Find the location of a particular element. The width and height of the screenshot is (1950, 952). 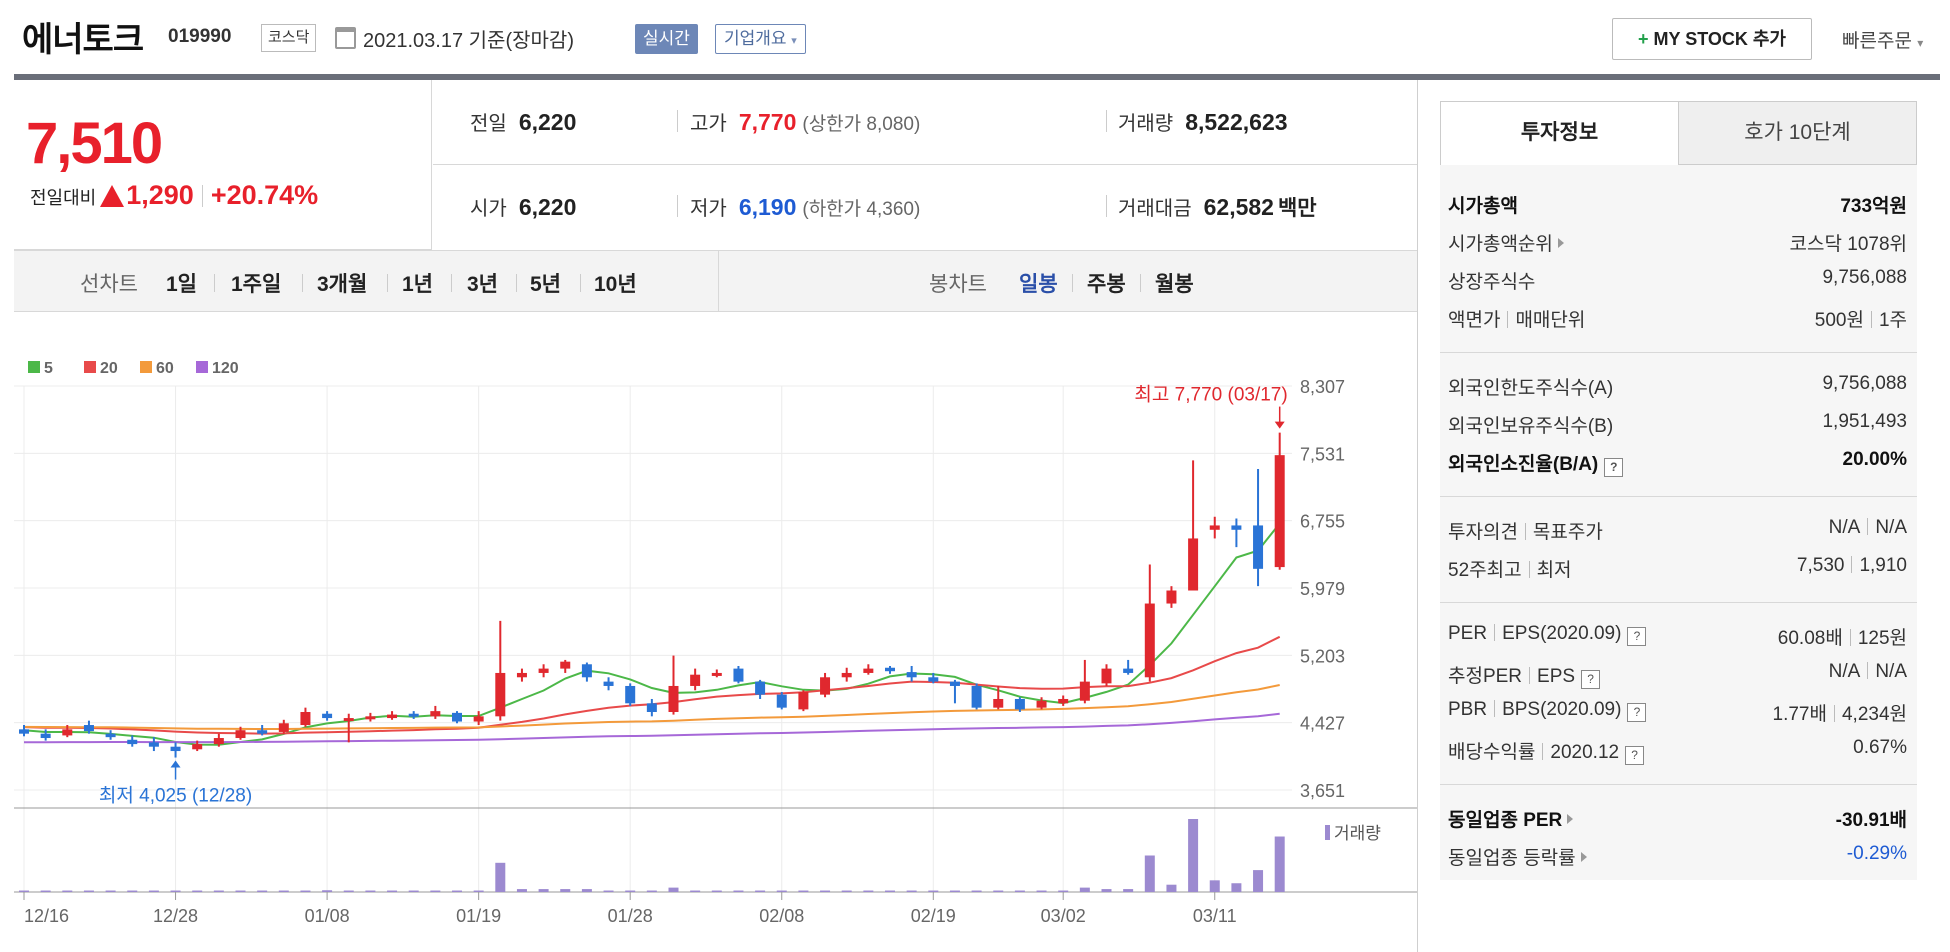

info-value: 60.08배 is located at coordinates (1810, 638).